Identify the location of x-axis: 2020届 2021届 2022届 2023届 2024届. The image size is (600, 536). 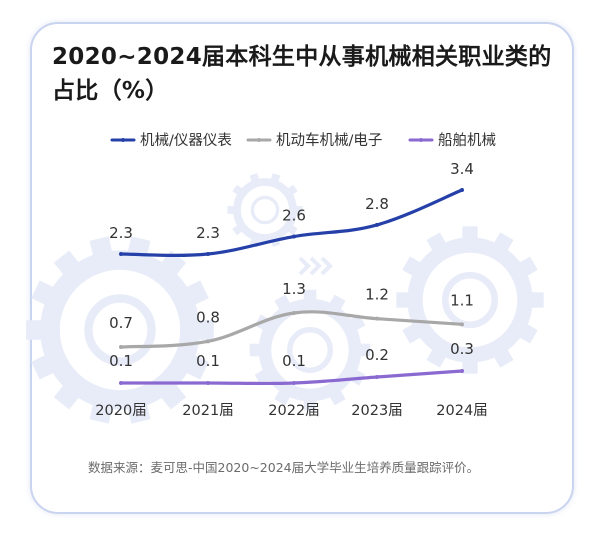
(291, 411).